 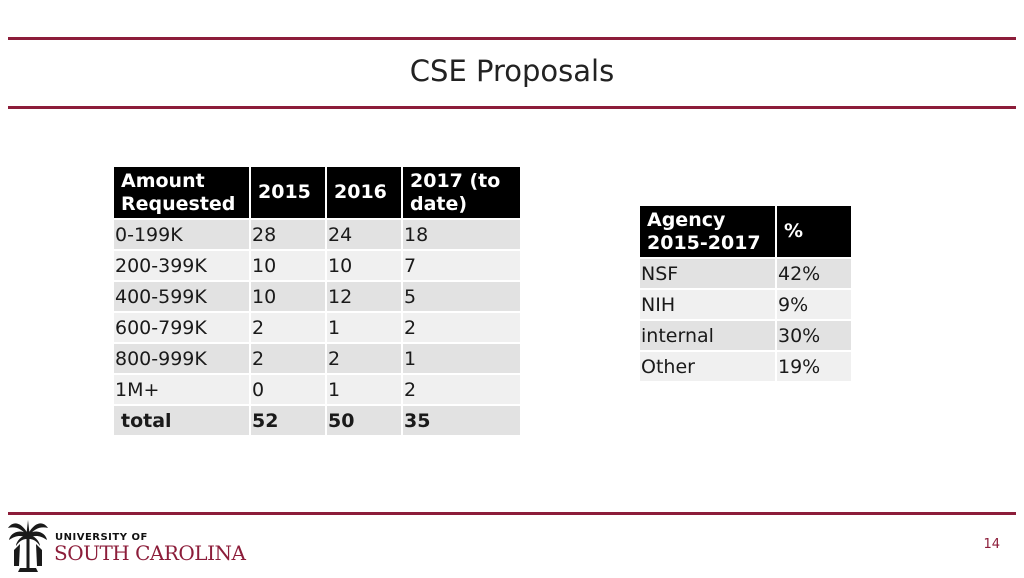 I want to click on row-label: 800-999K, so click(x=181, y=358).